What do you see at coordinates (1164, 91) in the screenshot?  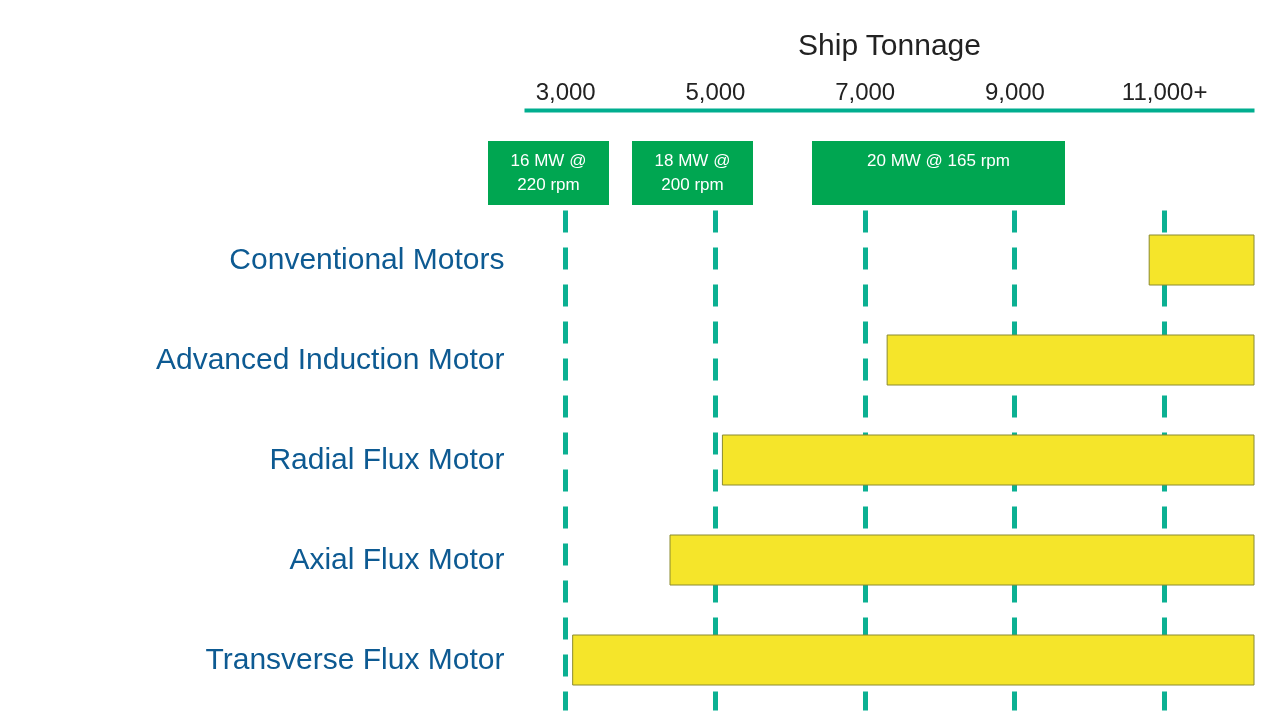 I see `x-tick-label: 11,000+` at bounding box center [1164, 91].